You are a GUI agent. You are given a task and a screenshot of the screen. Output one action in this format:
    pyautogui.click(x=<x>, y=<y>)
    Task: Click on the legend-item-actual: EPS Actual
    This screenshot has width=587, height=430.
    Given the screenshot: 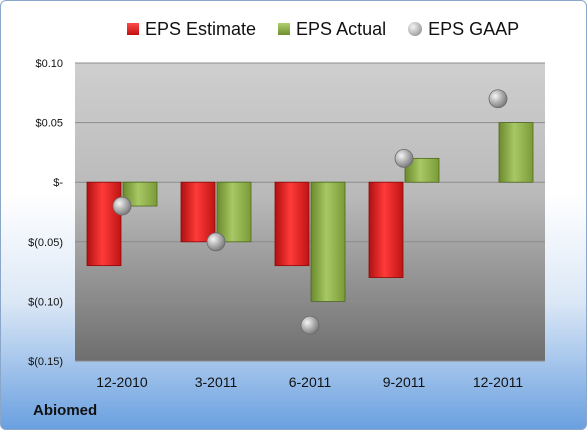 What is the action you would take?
    pyautogui.click(x=332, y=29)
    